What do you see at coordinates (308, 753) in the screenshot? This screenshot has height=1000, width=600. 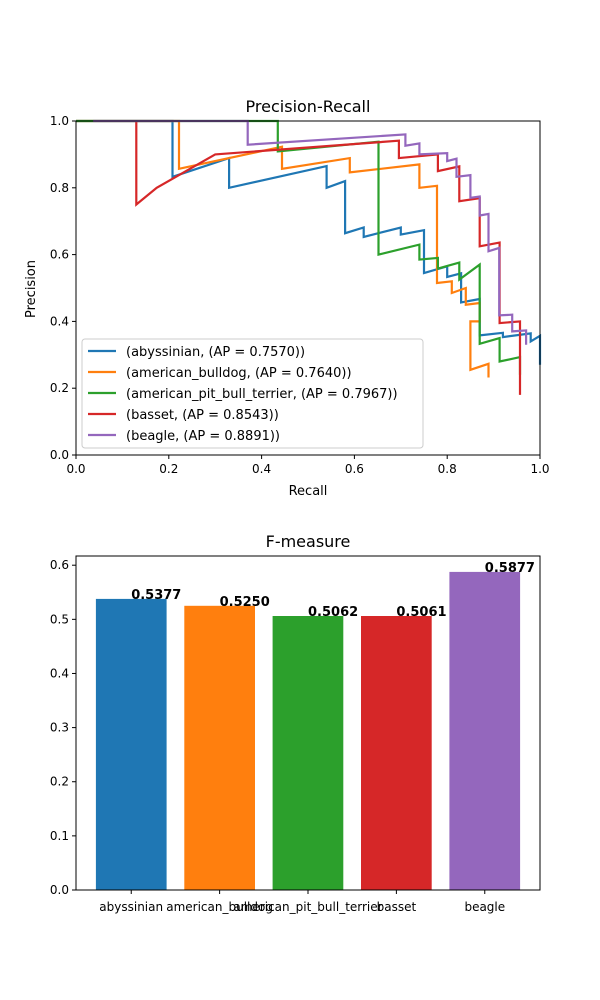 I see `bar-american_pit_bull_terrier` at bounding box center [308, 753].